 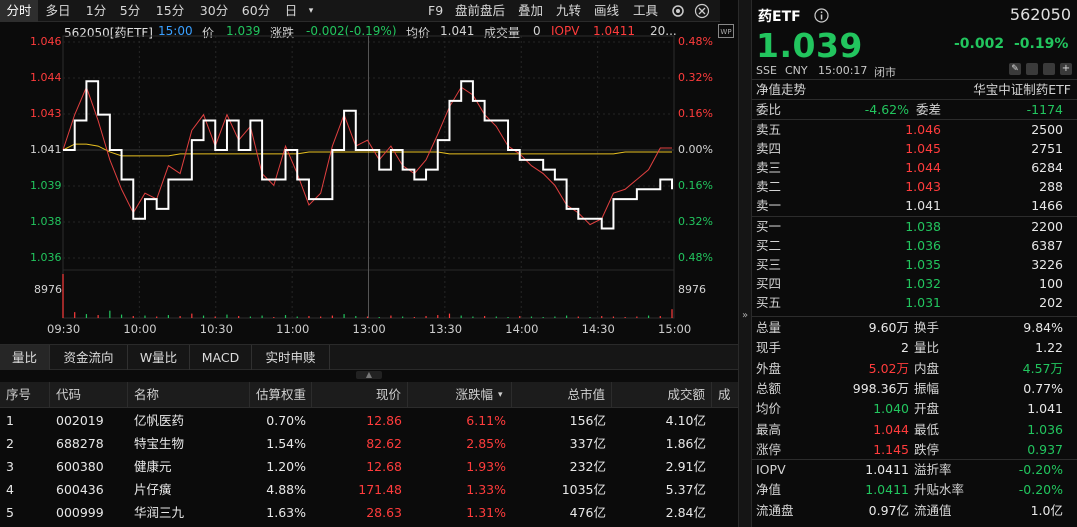 I want to click on col-code: 代码, so click(x=89, y=395).